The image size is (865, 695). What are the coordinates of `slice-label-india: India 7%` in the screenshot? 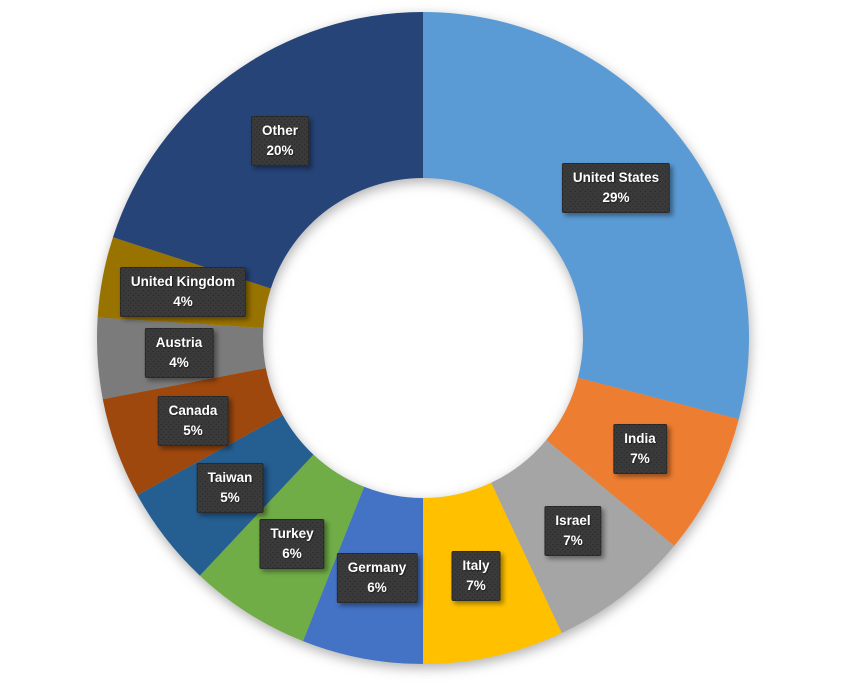 It's located at (640, 449).